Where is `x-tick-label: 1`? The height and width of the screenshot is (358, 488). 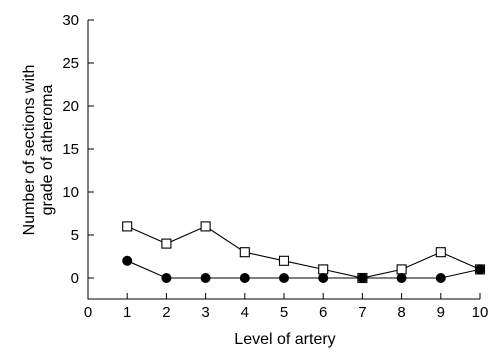
x-tick-label: 1 is located at coordinates (127, 312).